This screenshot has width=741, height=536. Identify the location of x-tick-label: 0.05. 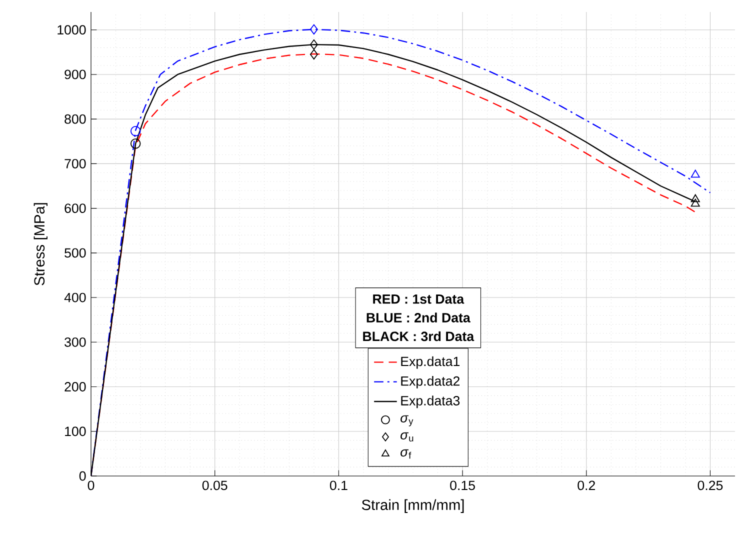
(215, 485).